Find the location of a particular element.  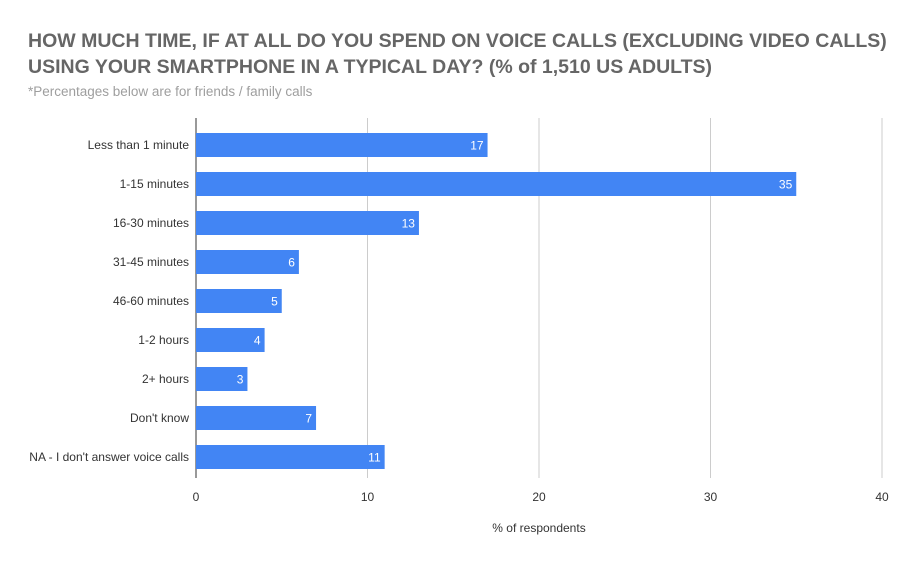

category-label: 31-45 minutes is located at coordinates (151, 262).